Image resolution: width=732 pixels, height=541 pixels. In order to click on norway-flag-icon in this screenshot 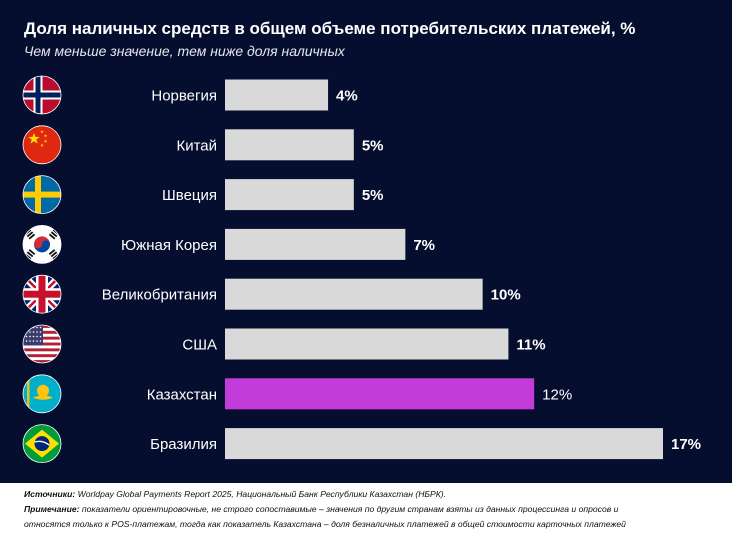, I will do `click(42, 95)`.